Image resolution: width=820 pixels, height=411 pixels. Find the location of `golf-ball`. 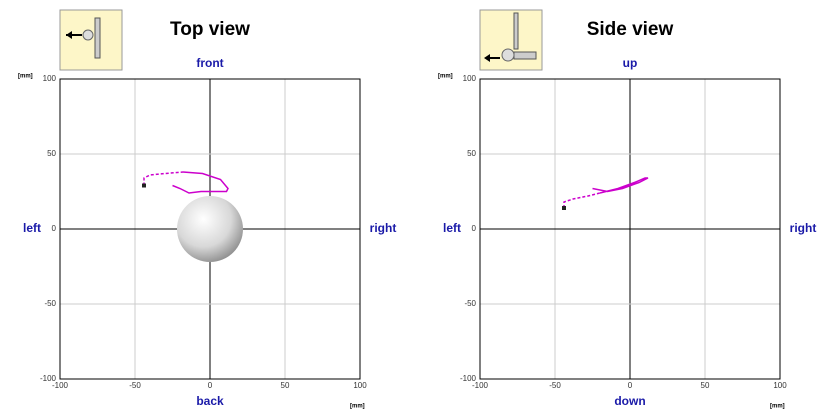

golf-ball is located at coordinates (210, 229).